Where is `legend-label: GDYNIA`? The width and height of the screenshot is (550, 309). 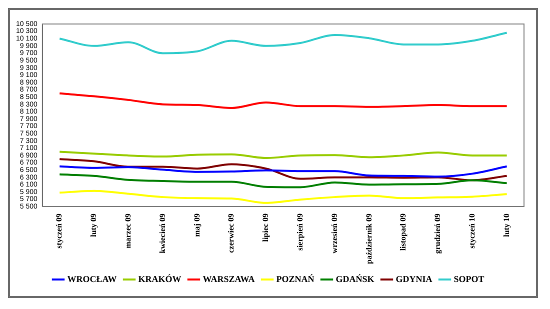
legend-label: GDYNIA is located at coordinates (414, 279).